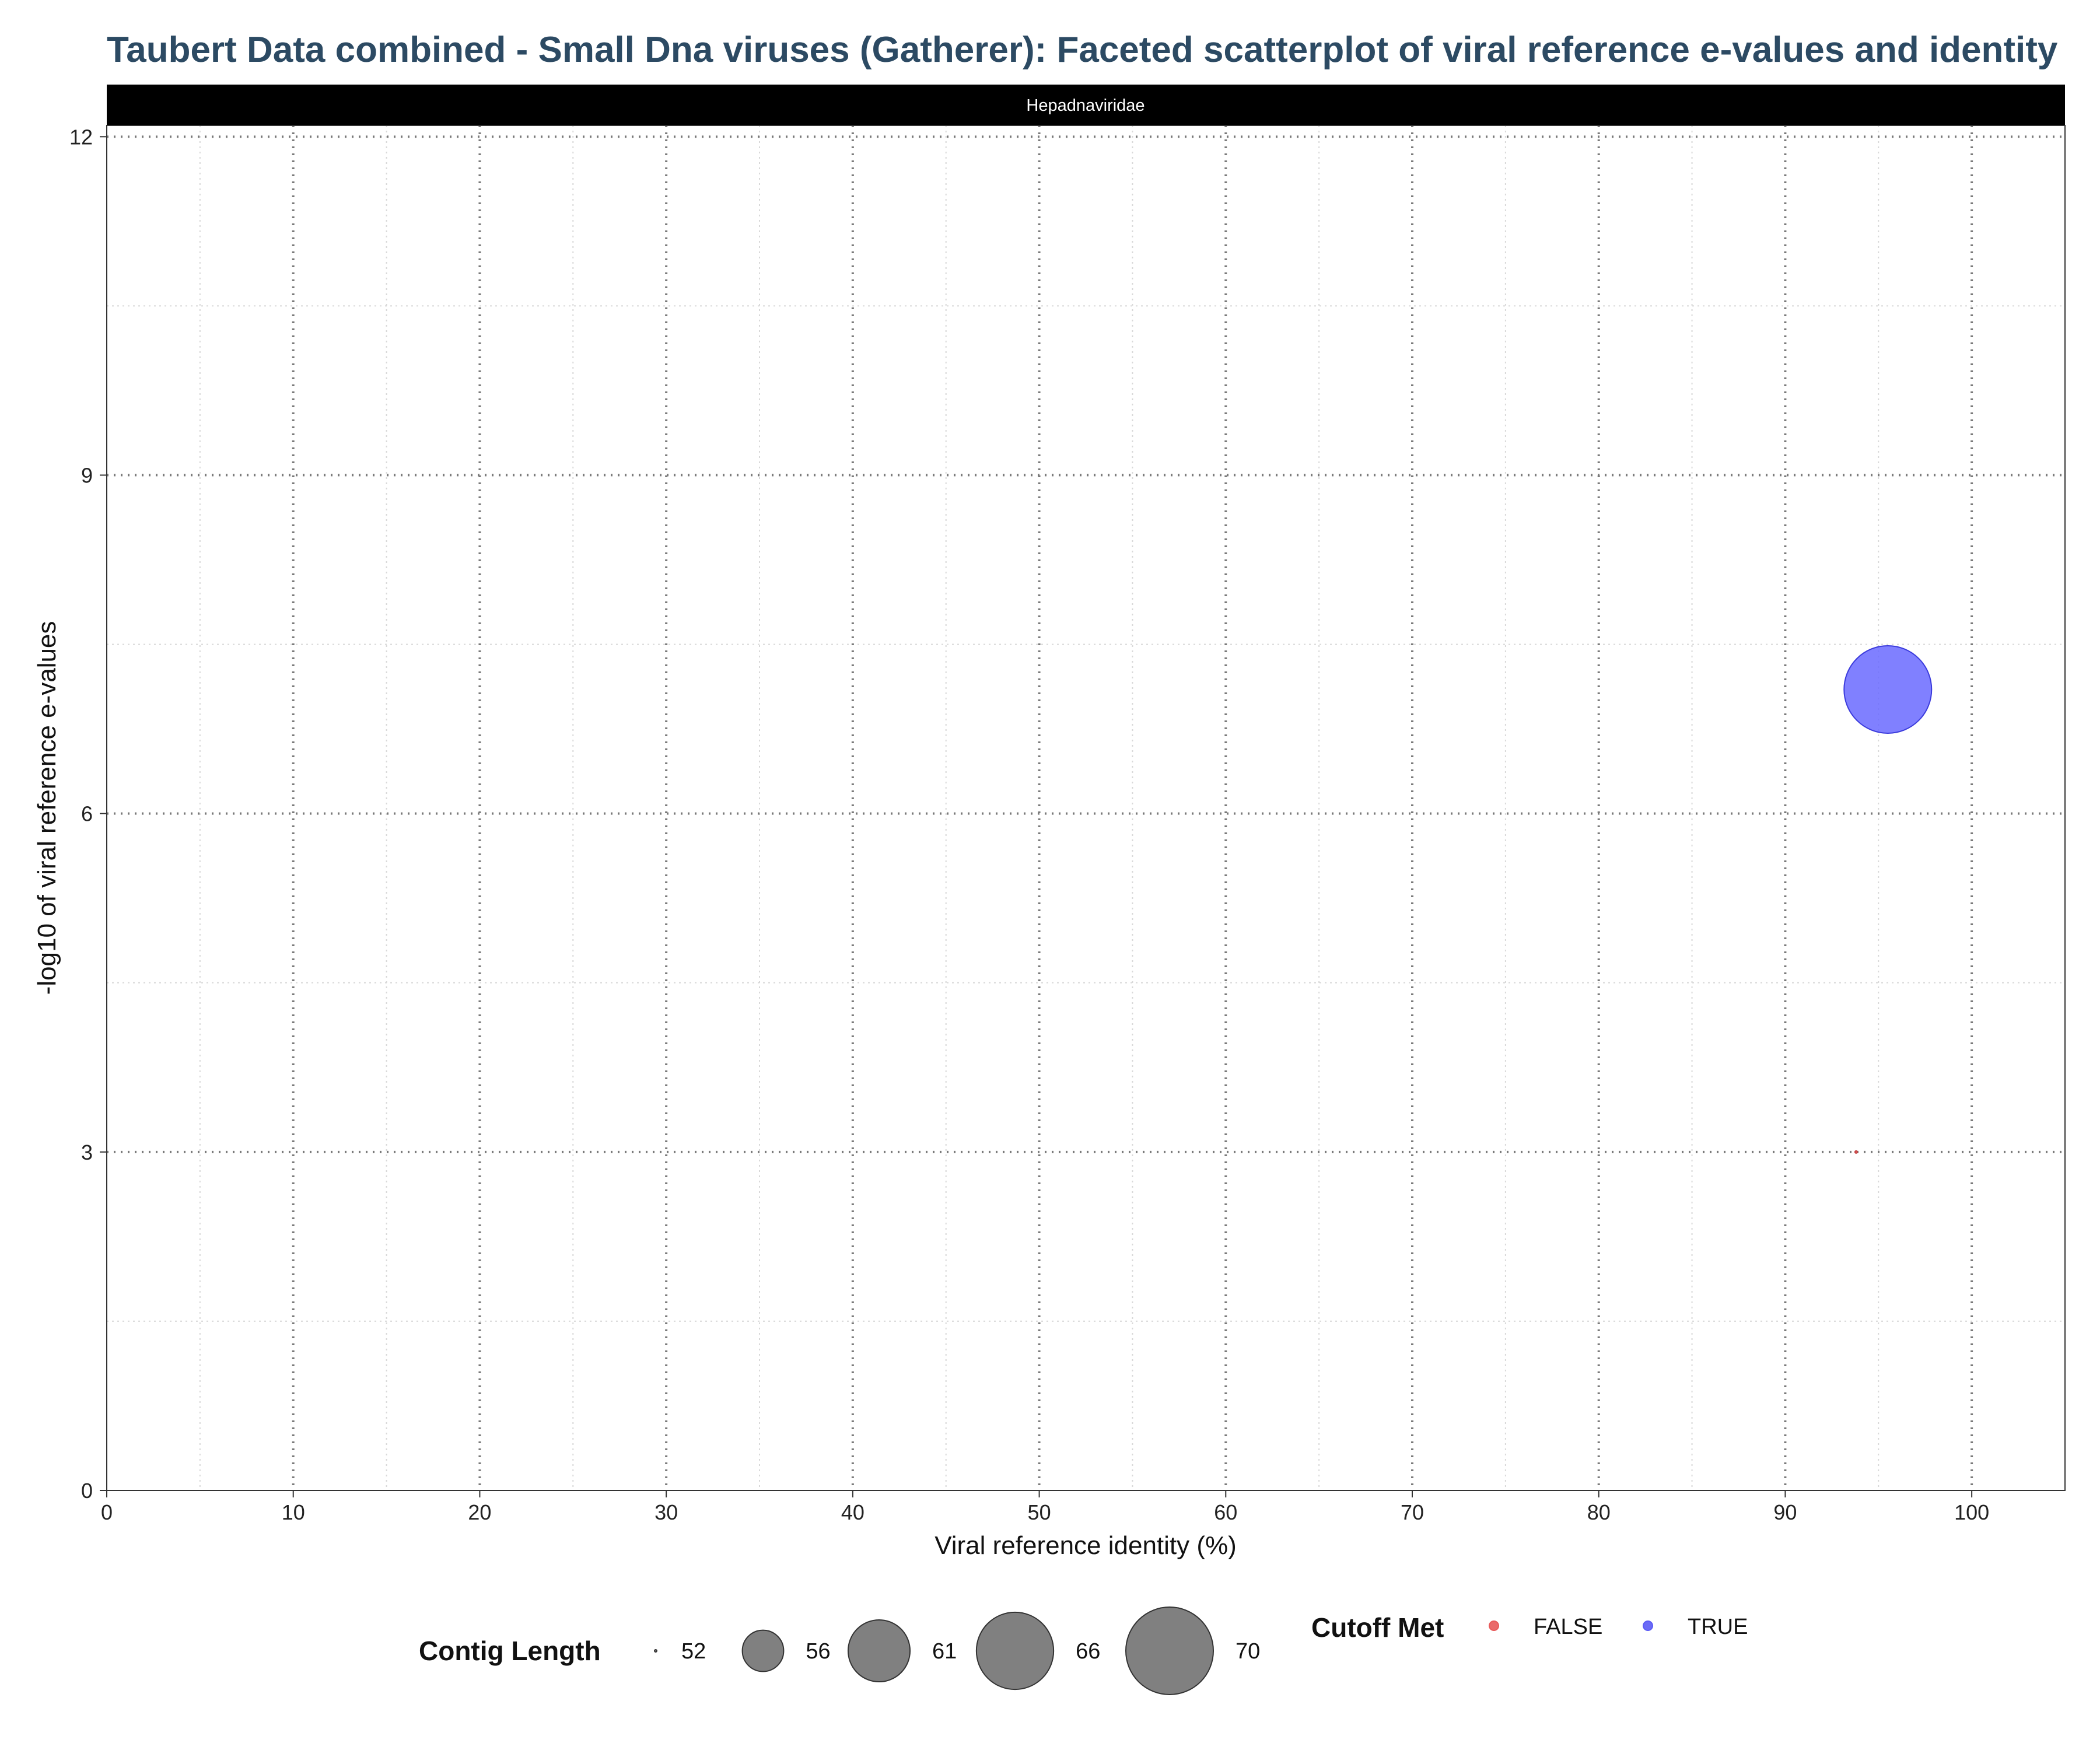 Image resolution: width=2100 pixels, height=1750 pixels. Describe the element at coordinates (1225, 1512) in the screenshot. I see `x-tick-label: 60` at that location.